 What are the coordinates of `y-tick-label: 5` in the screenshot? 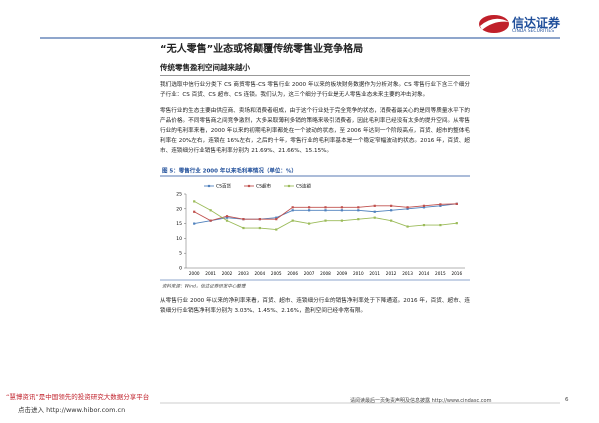 It's located at (180, 254).